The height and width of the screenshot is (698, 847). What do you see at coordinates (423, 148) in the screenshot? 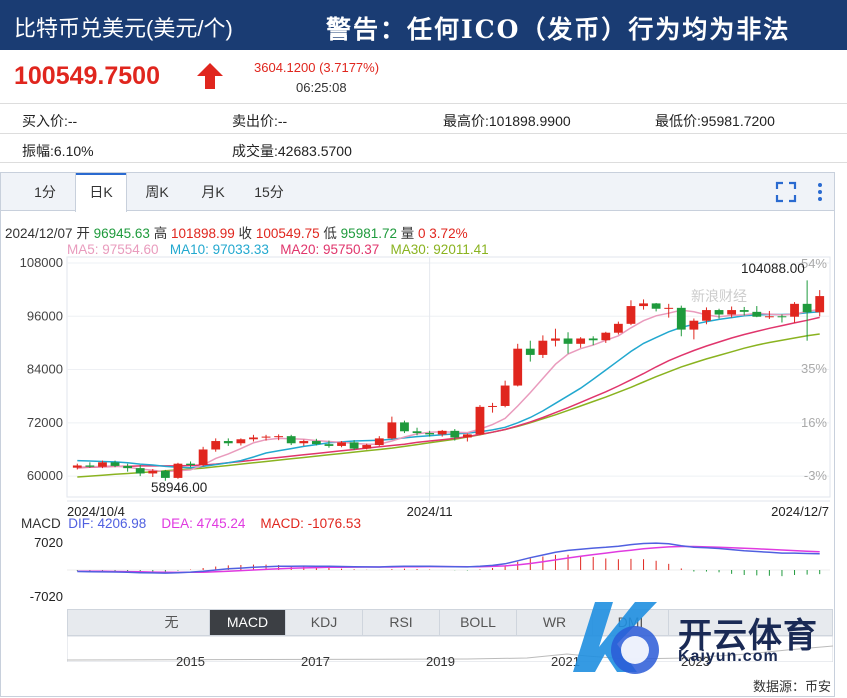
I see `stats-row-2: 振幅:6.10% 成交量:42683.5700` at bounding box center [423, 148].